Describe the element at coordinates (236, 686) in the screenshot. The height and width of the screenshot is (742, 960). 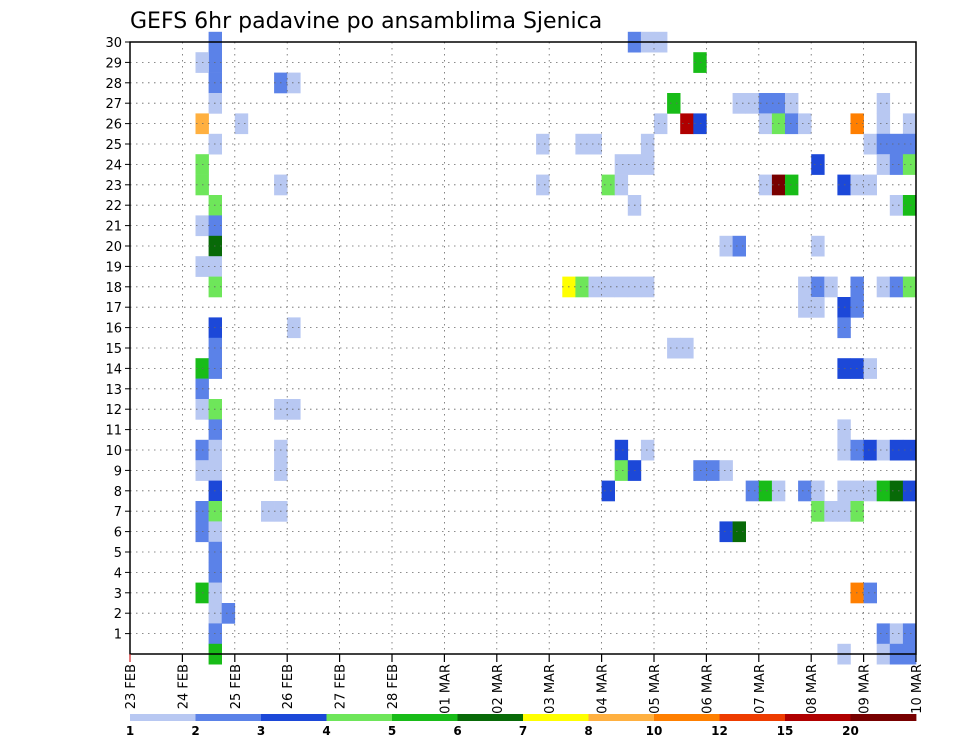
I see `x-tick-label: 25 FEB` at that location.